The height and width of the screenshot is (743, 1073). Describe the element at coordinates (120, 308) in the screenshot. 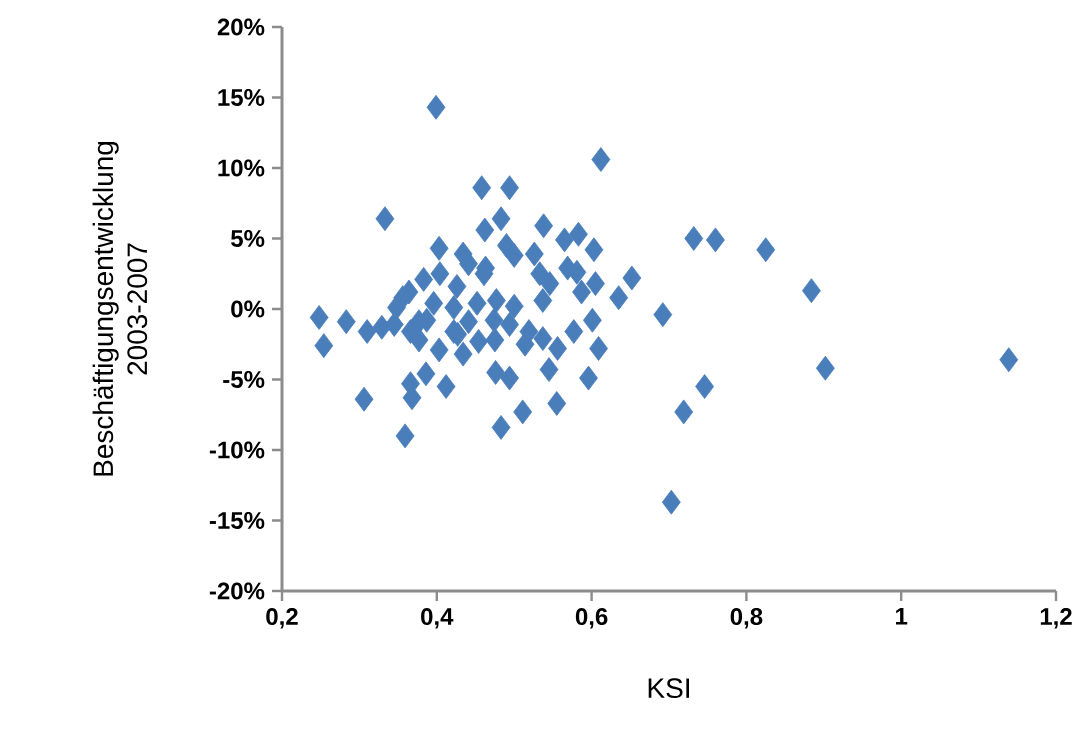

I see `y-axis-title: Beschäftigungsentwicklung 2003-2007` at that location.